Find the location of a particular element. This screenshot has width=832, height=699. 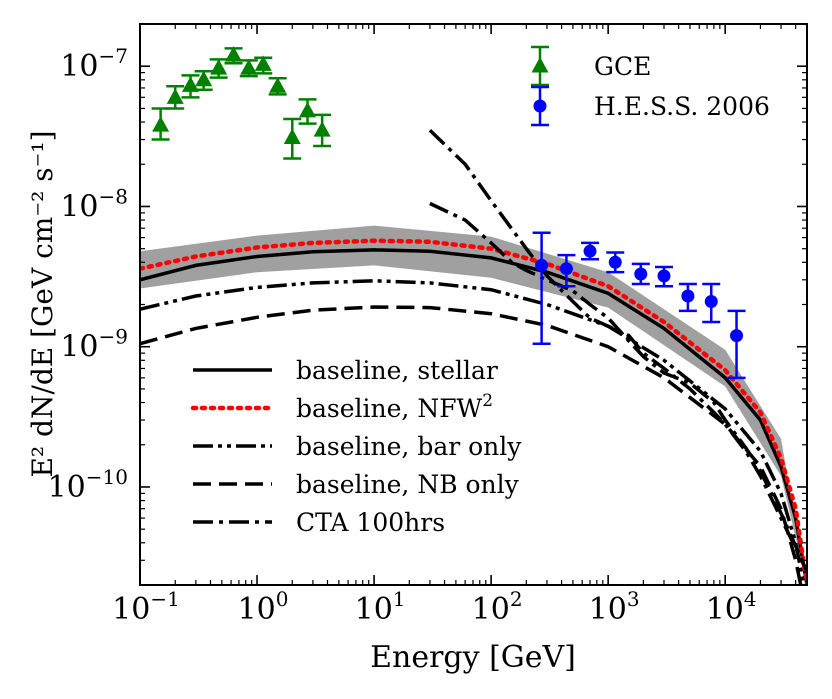

svg-text: 10³ is located at coordinates (614, 607).